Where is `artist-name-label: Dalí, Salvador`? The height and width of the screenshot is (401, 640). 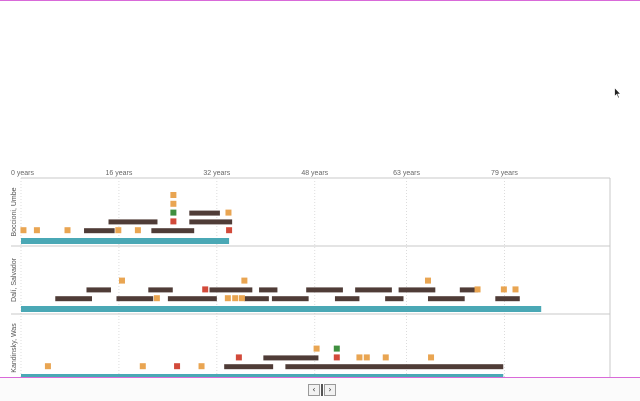
artist-name-label: Dalí, Salvador is located at coordinates (14, 279).